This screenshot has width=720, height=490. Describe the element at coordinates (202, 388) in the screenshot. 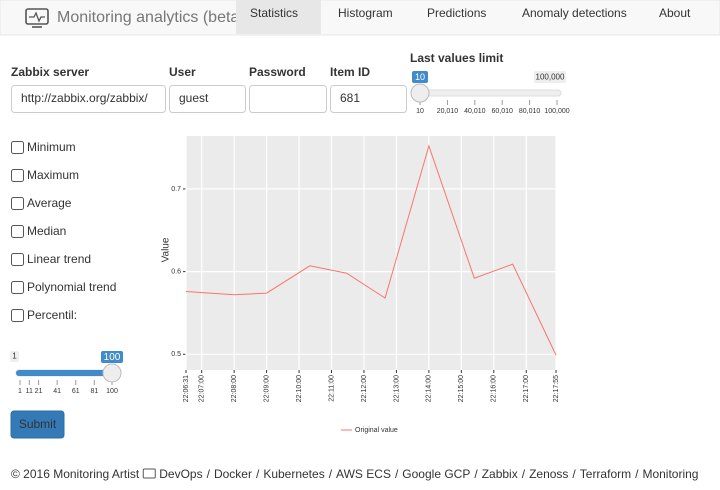

I see `x-tick-label: 22:07:00` at that location.